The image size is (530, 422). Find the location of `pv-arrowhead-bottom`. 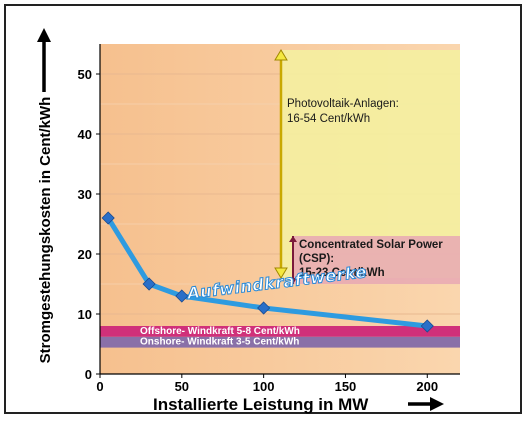

pv-arrowhead-bottom is located at coordinates (281, 273).